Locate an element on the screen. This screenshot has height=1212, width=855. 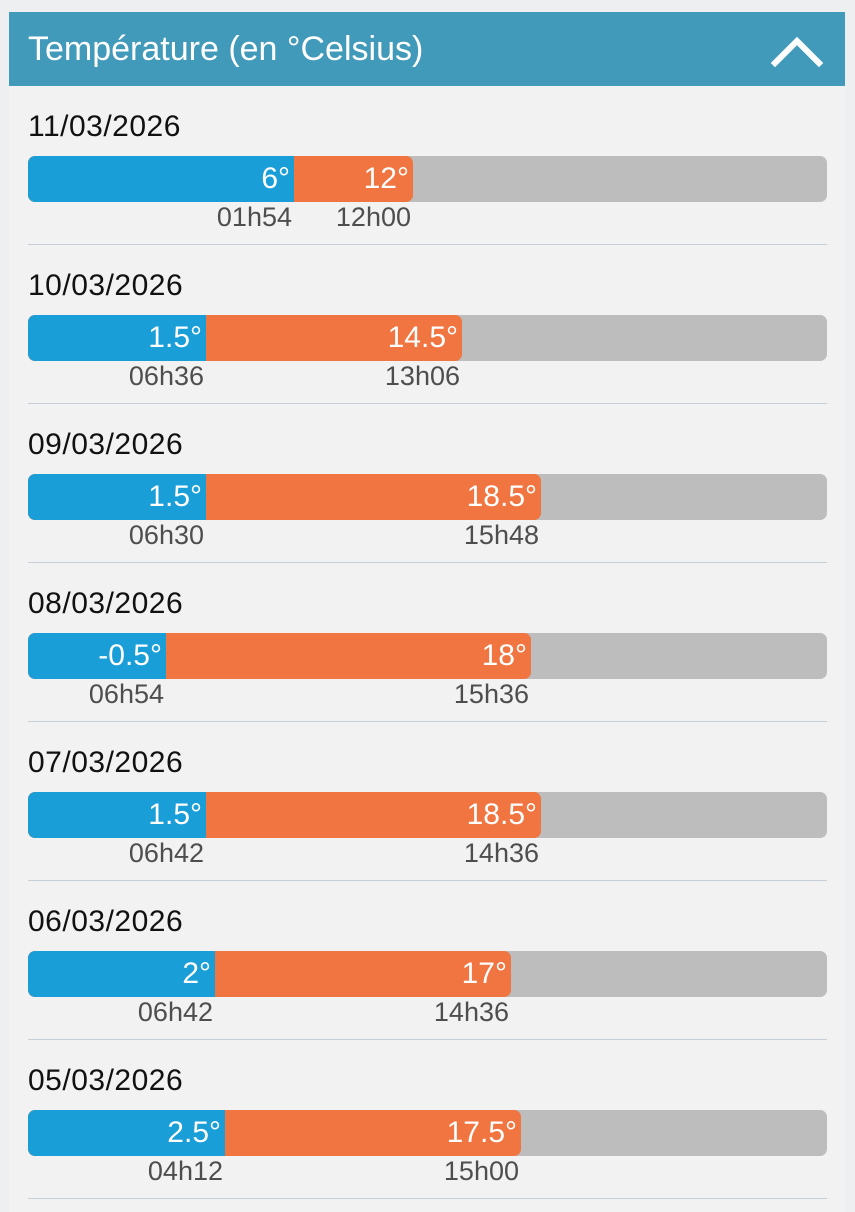
max-temperature-time: 15h48 is located at coordinates (501, 535).